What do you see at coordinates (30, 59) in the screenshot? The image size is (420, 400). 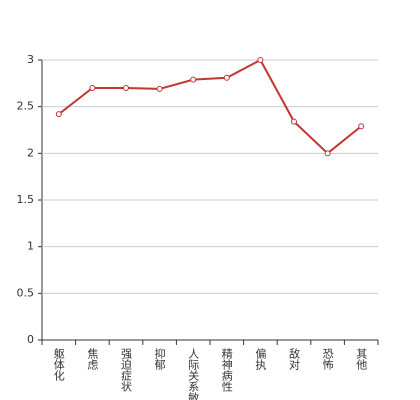 I see `y-tick-label: 3` at bounding box center [30, 59].